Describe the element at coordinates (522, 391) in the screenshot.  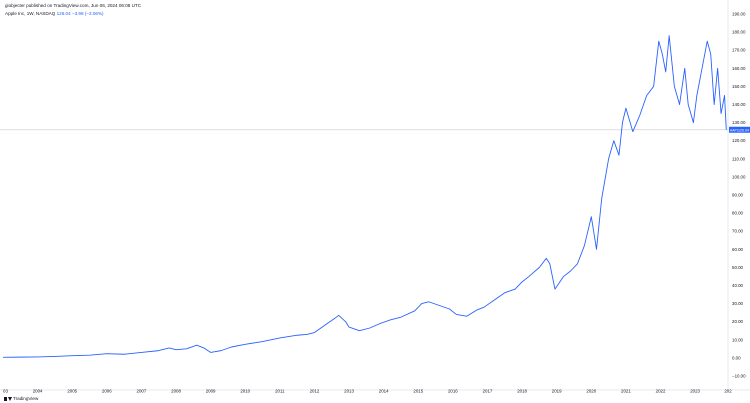
I see `x-tick-label: 2018` at that location.